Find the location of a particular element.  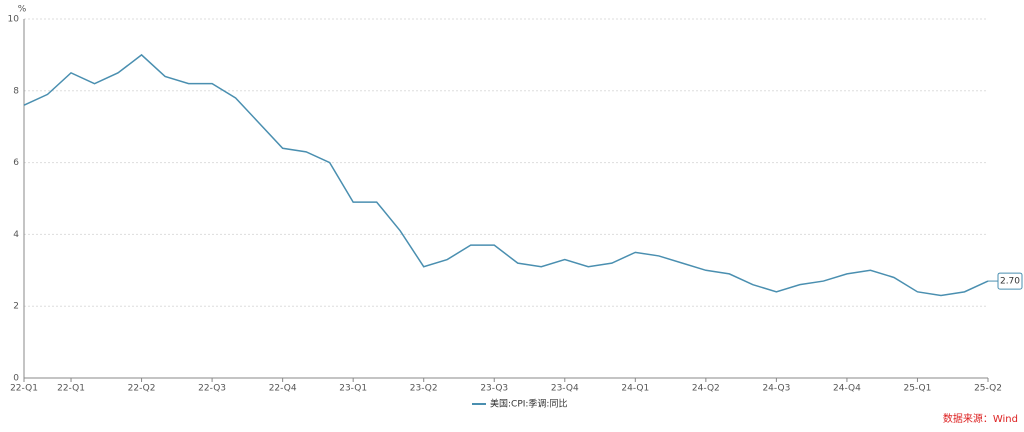

x-tick-label: 22-Q2 is located at coordinates (142, 389).